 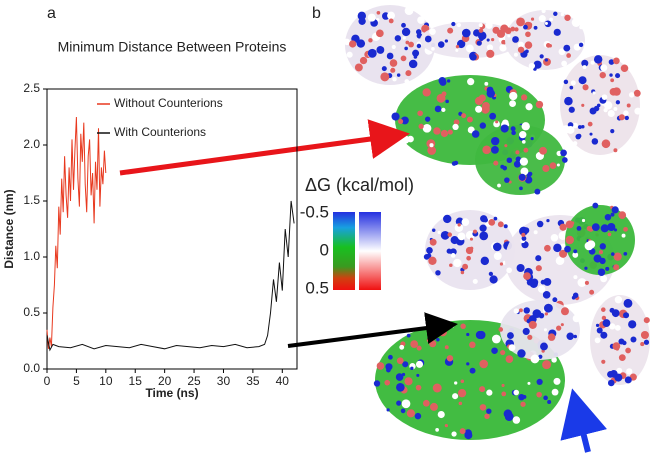 I want to click on colorbar-tick-label: 0, so click(x=324, y=249).